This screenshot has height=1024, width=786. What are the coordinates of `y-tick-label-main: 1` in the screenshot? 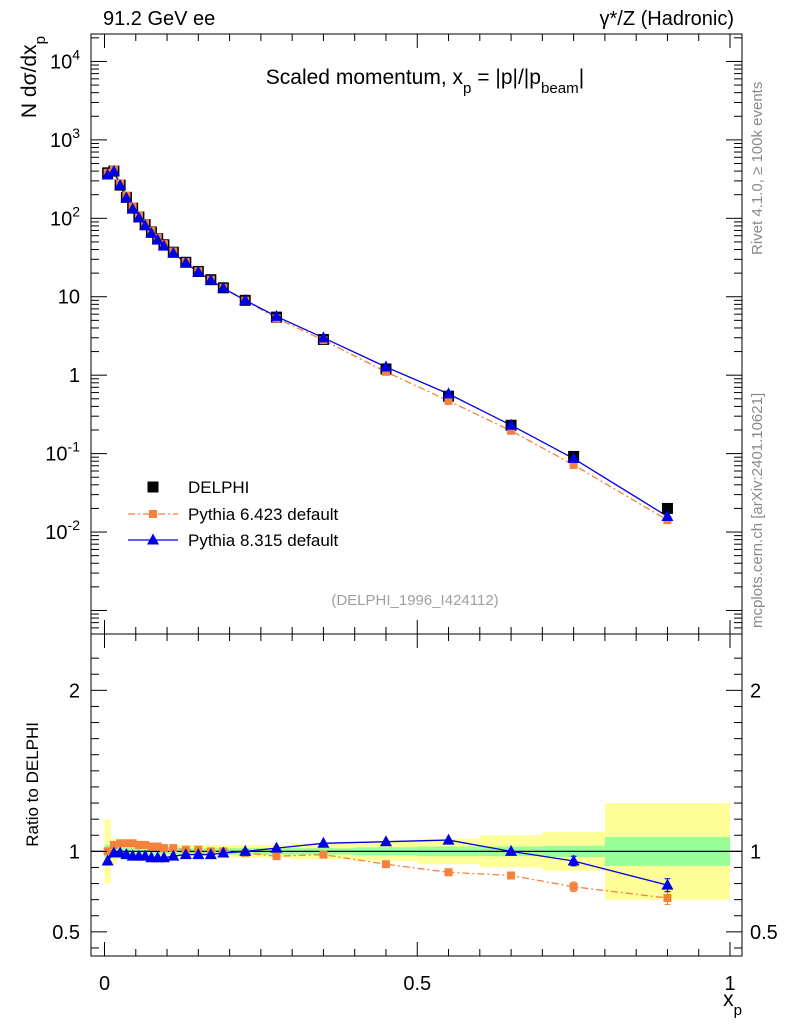 It's located at (74, 376).